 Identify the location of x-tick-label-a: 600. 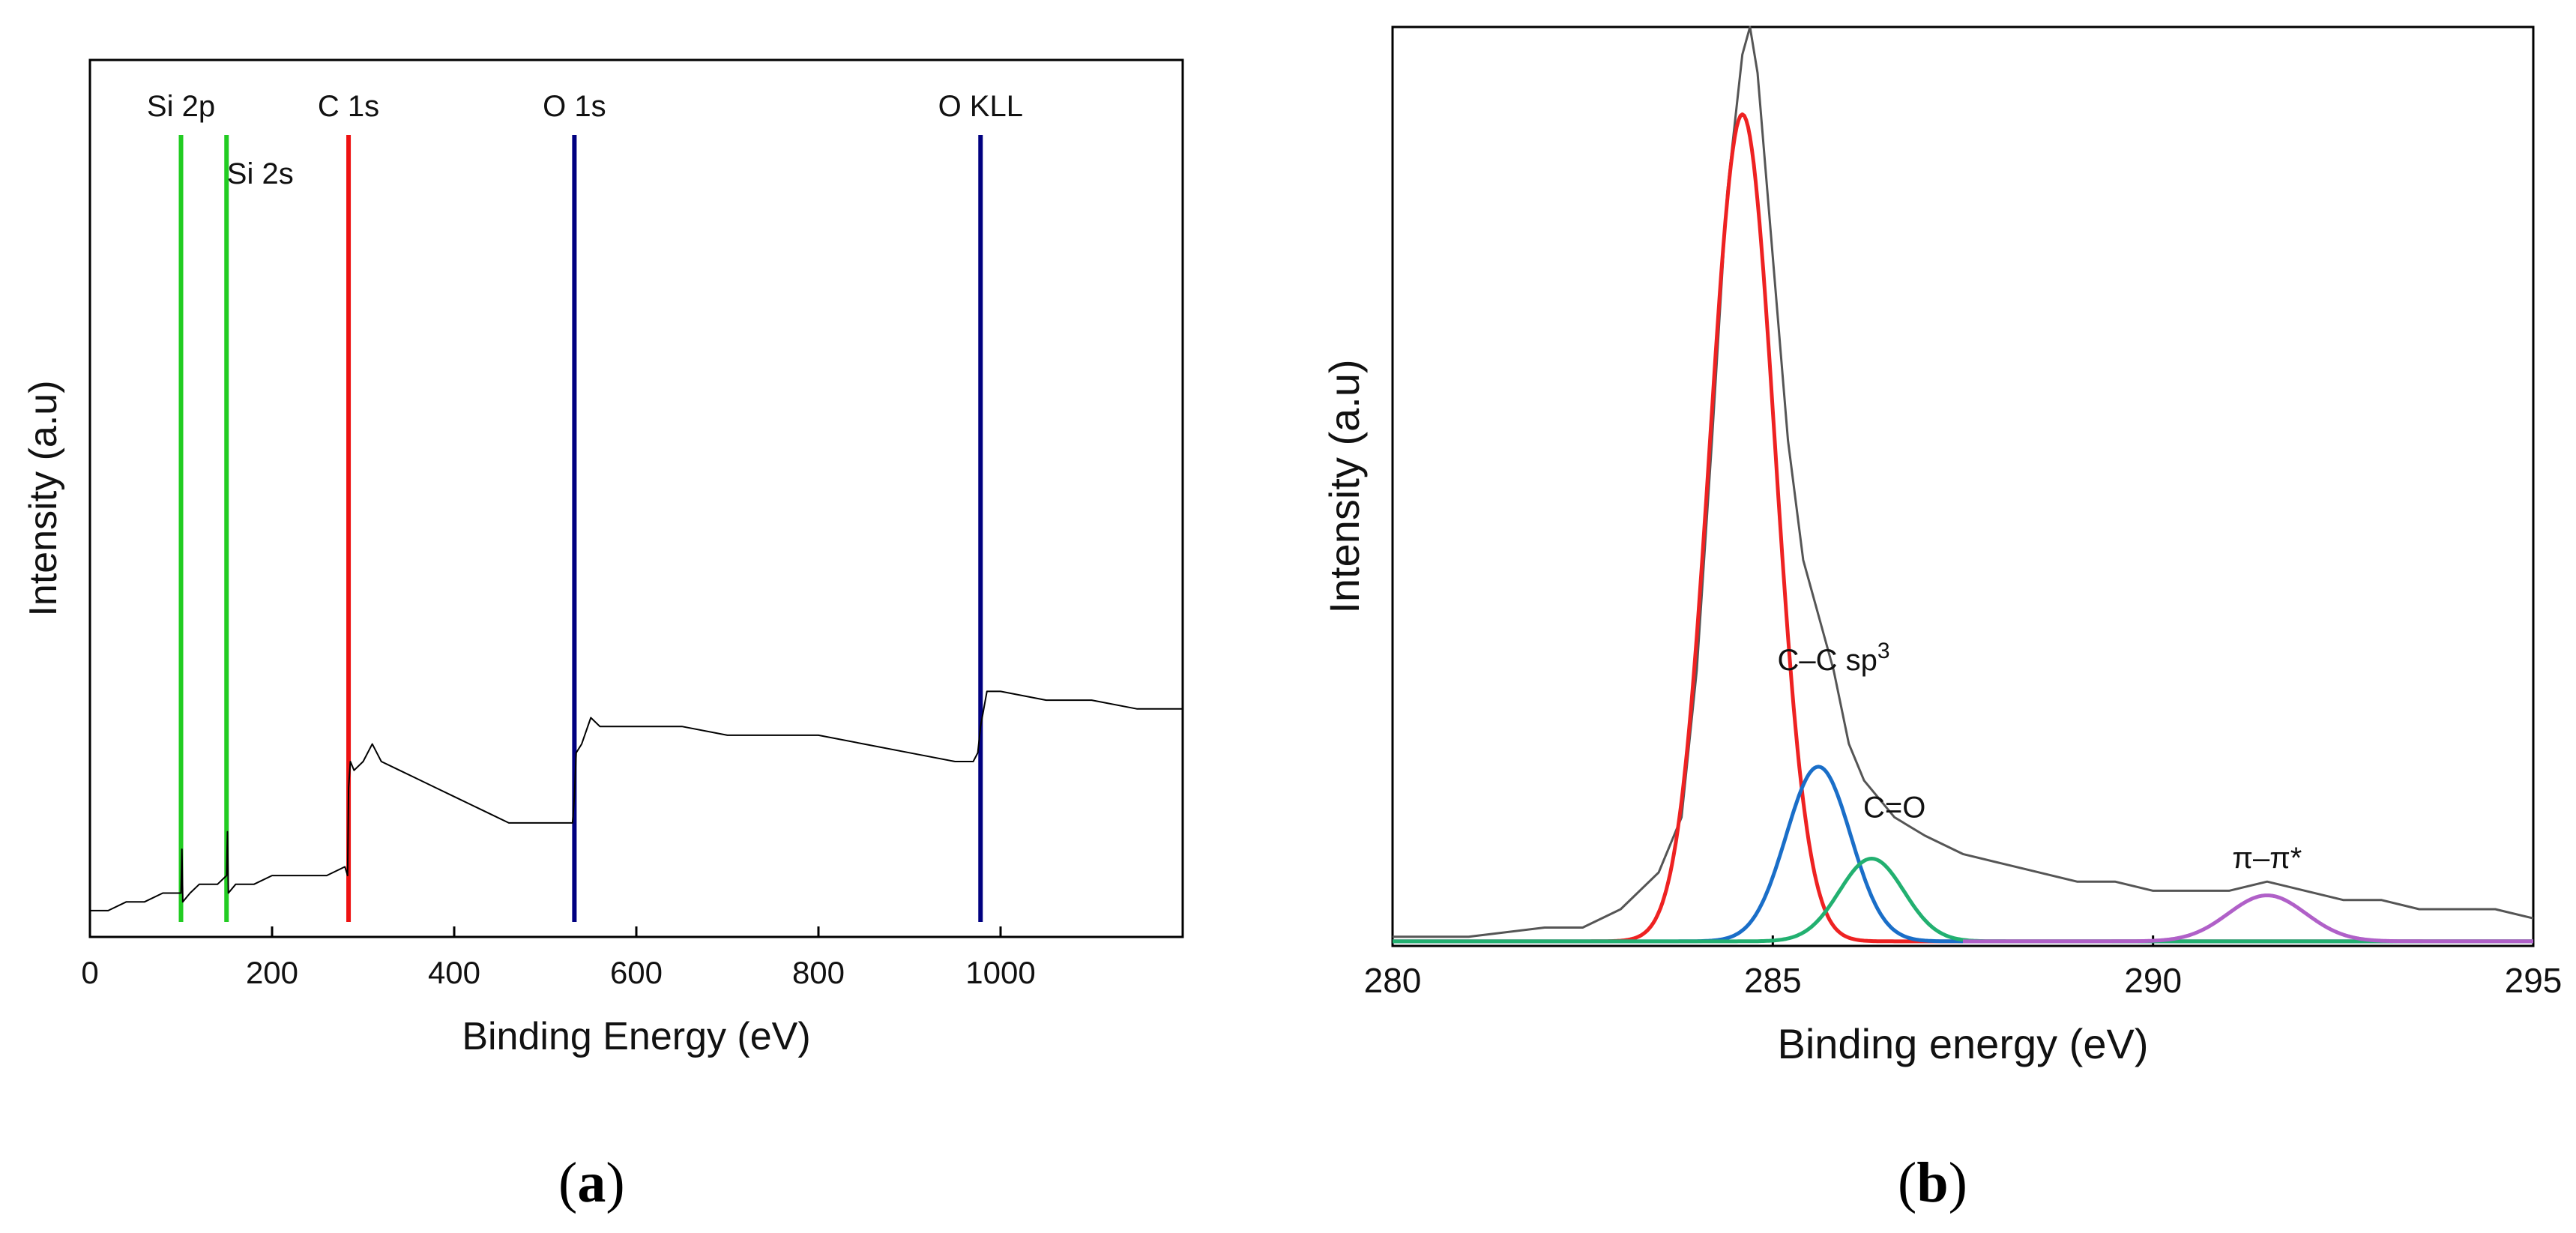
(637, 972).